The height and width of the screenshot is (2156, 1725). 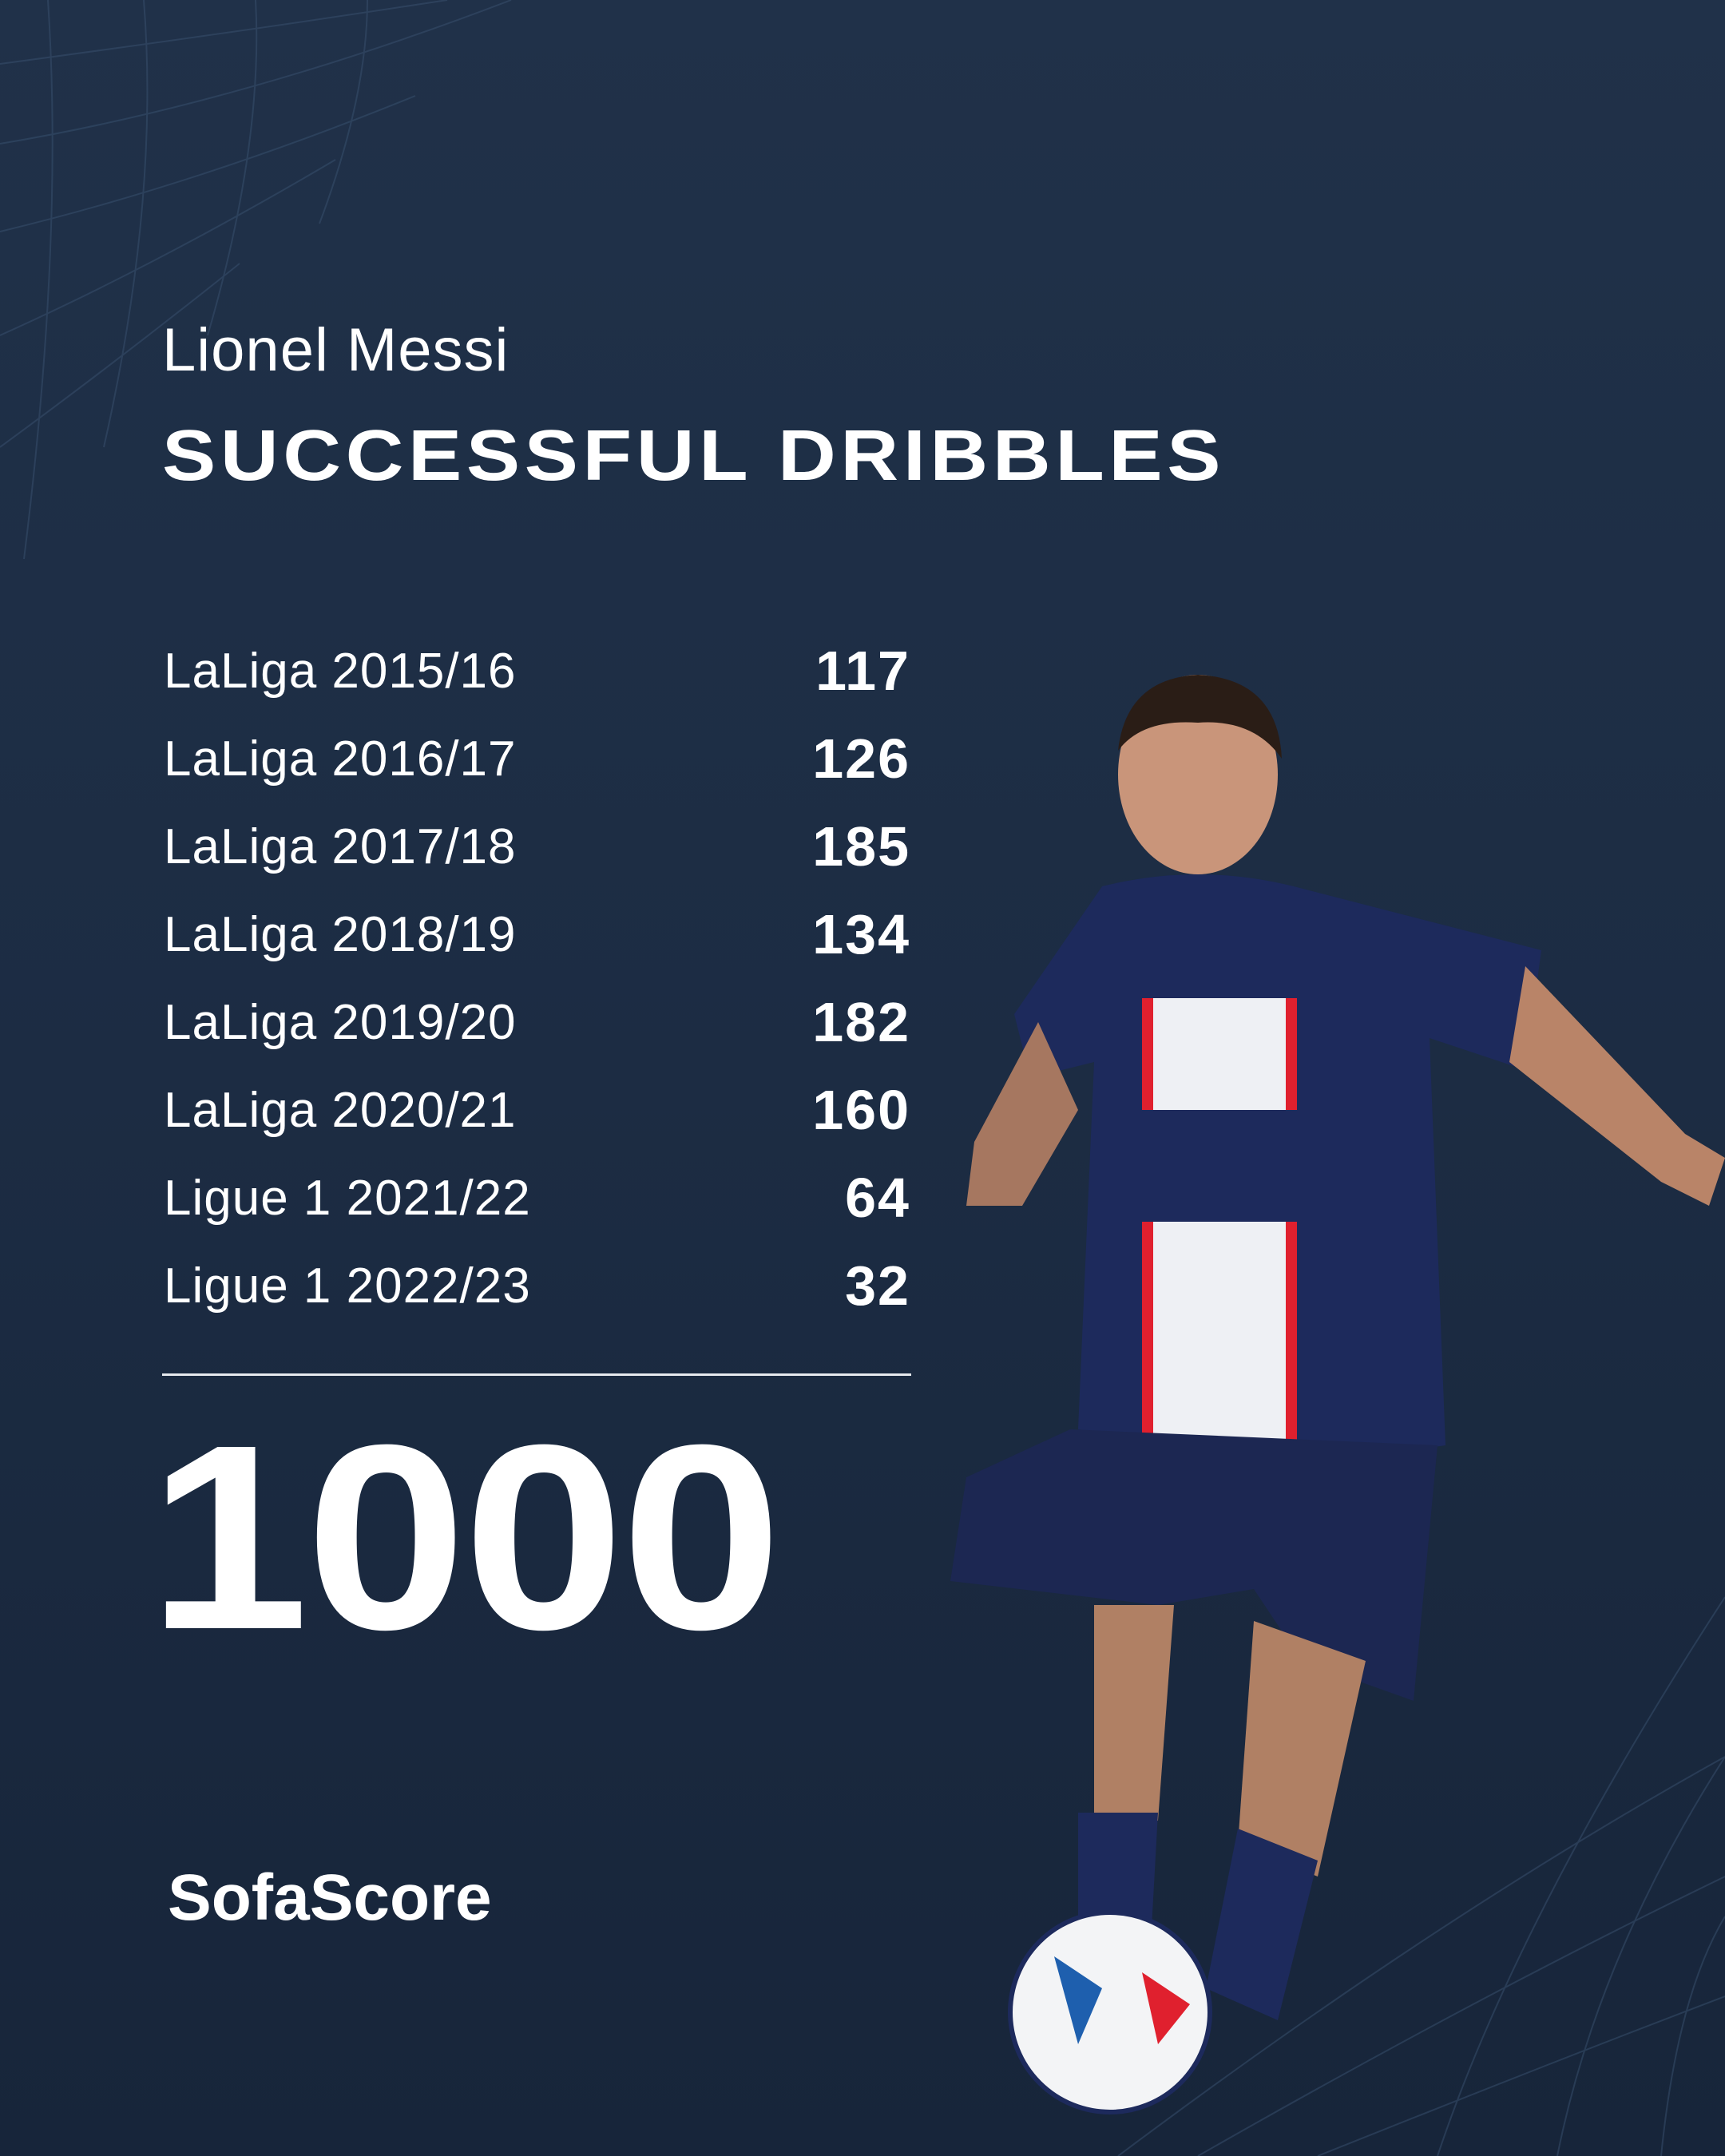 I want to click on season-row: LaLiga 2018/19 134, so click(x=537, y=934).